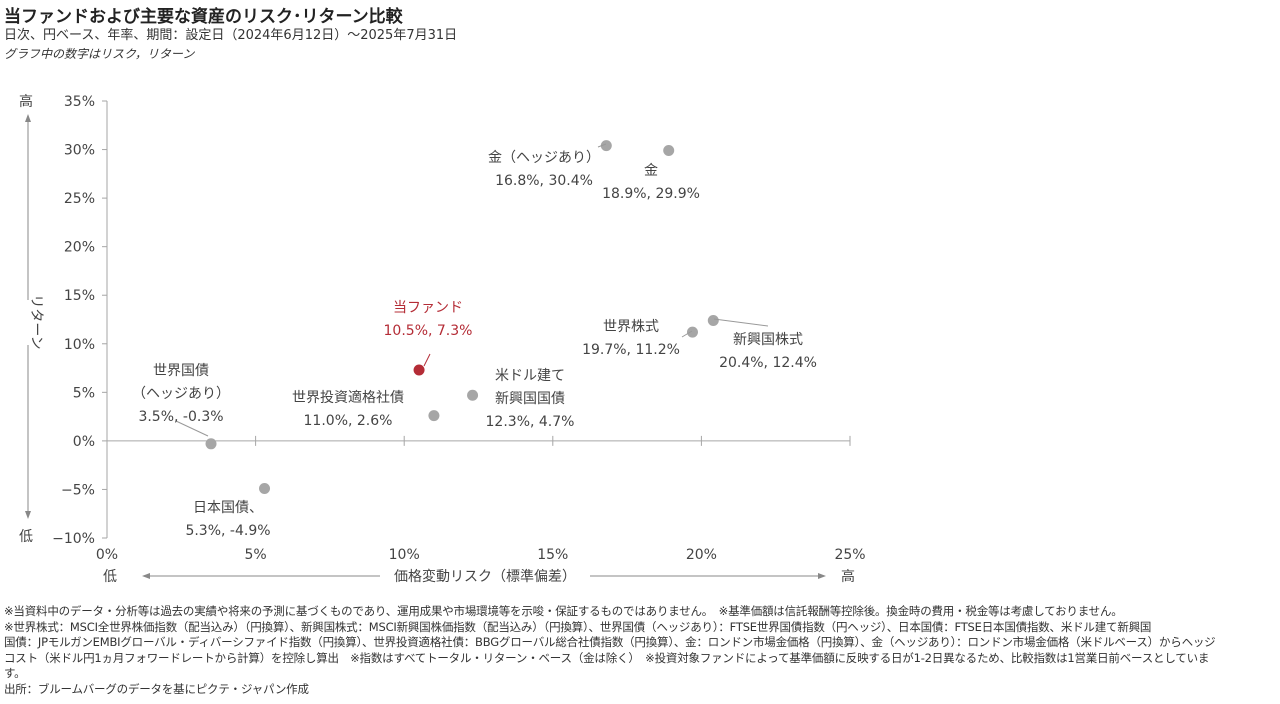  Describe the element at coordinates (849, 555) in the screenshot. I see `x-tick-label: 25%` at that location.